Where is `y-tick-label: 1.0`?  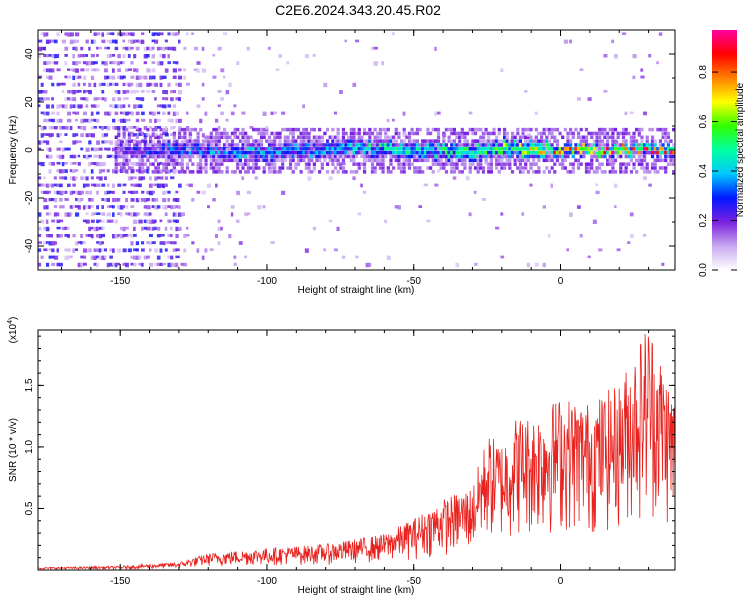 y-tick-label: 1.0 is located at coordinates (29, 447).